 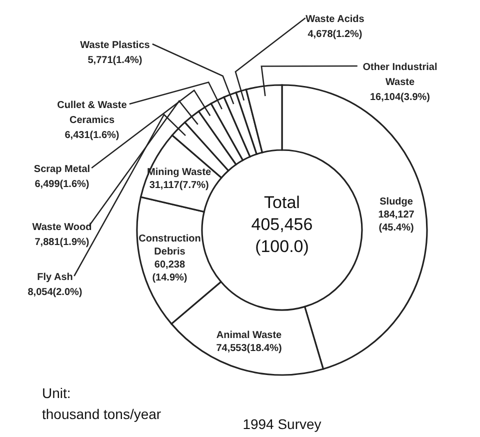 What do you see at coordinates (62, 184) in the screenshot?
I see `data-label: 6,499(1.6%)` at bounding box center [62, 184].